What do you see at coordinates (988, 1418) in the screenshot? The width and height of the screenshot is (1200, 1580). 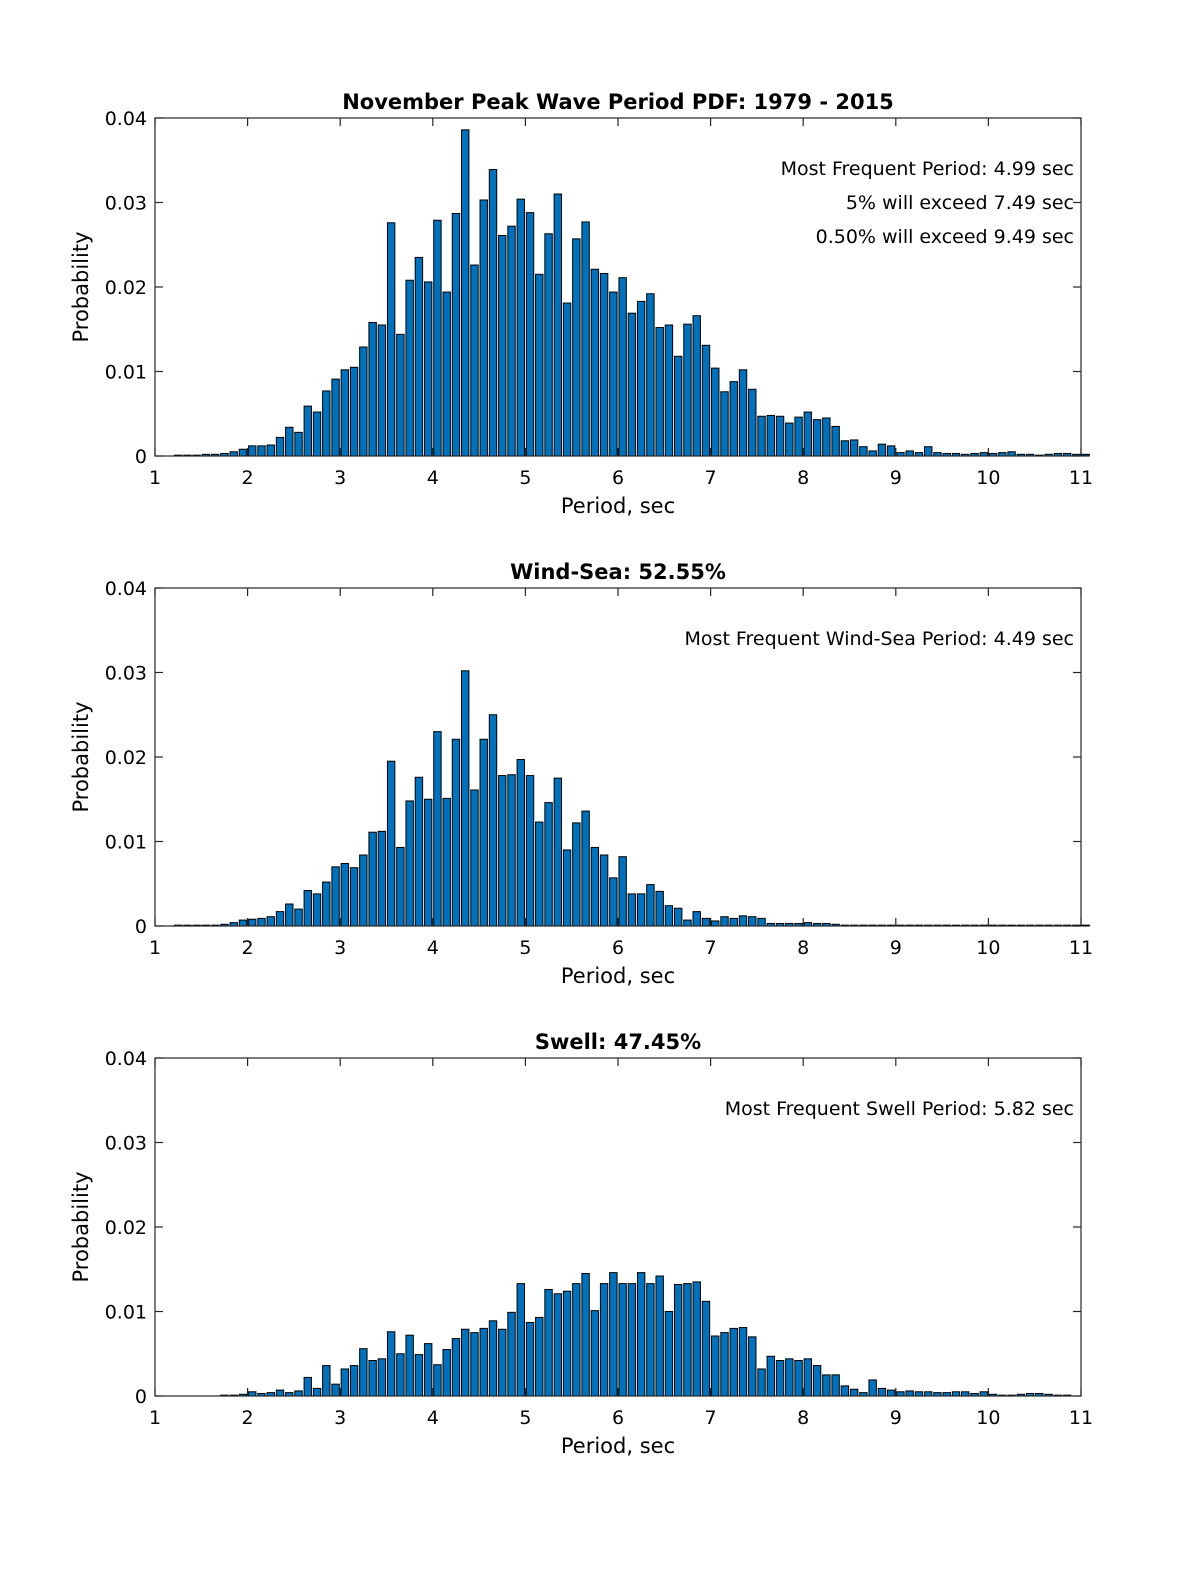 I see `x-tick-label: 10` at bounding box center [988, 1418].